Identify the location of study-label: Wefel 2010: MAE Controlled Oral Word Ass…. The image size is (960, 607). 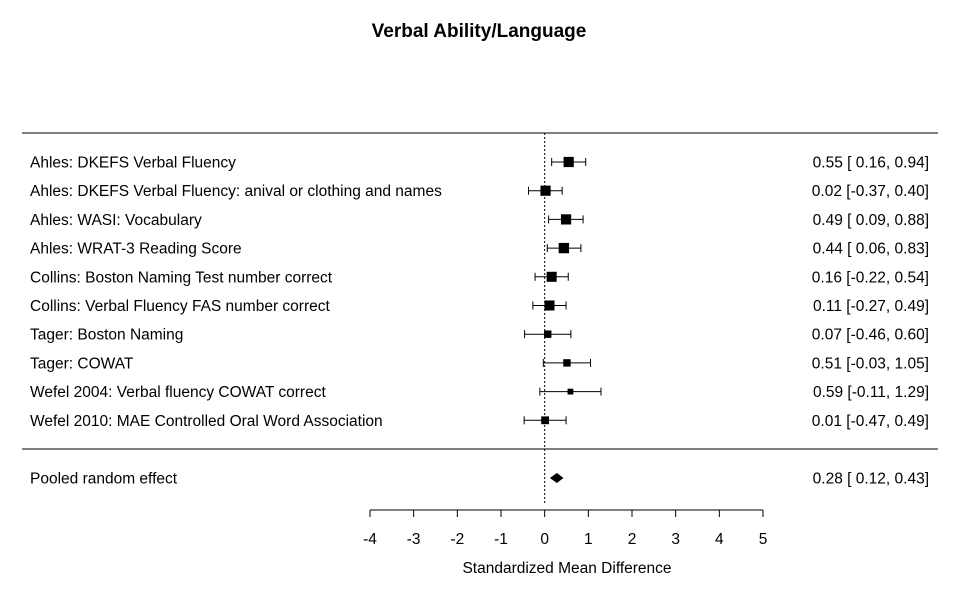
(206, 421).